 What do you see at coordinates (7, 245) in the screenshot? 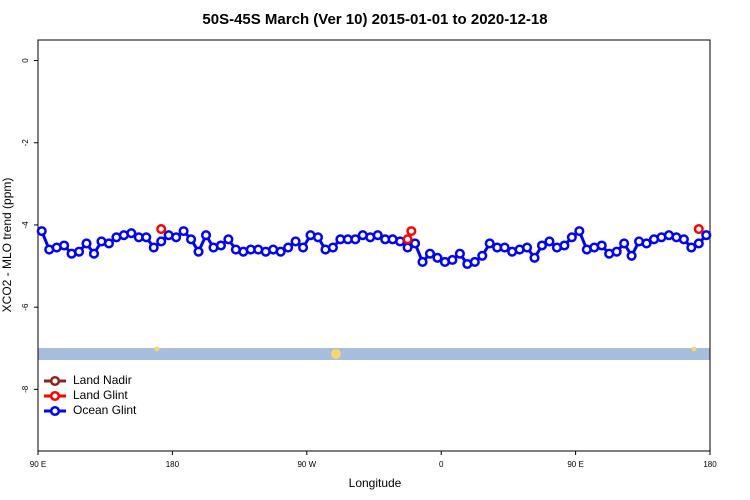
I see `y-axis-label: XCO2 - MLO trend (ppm)` at bounding box center [7, 245].